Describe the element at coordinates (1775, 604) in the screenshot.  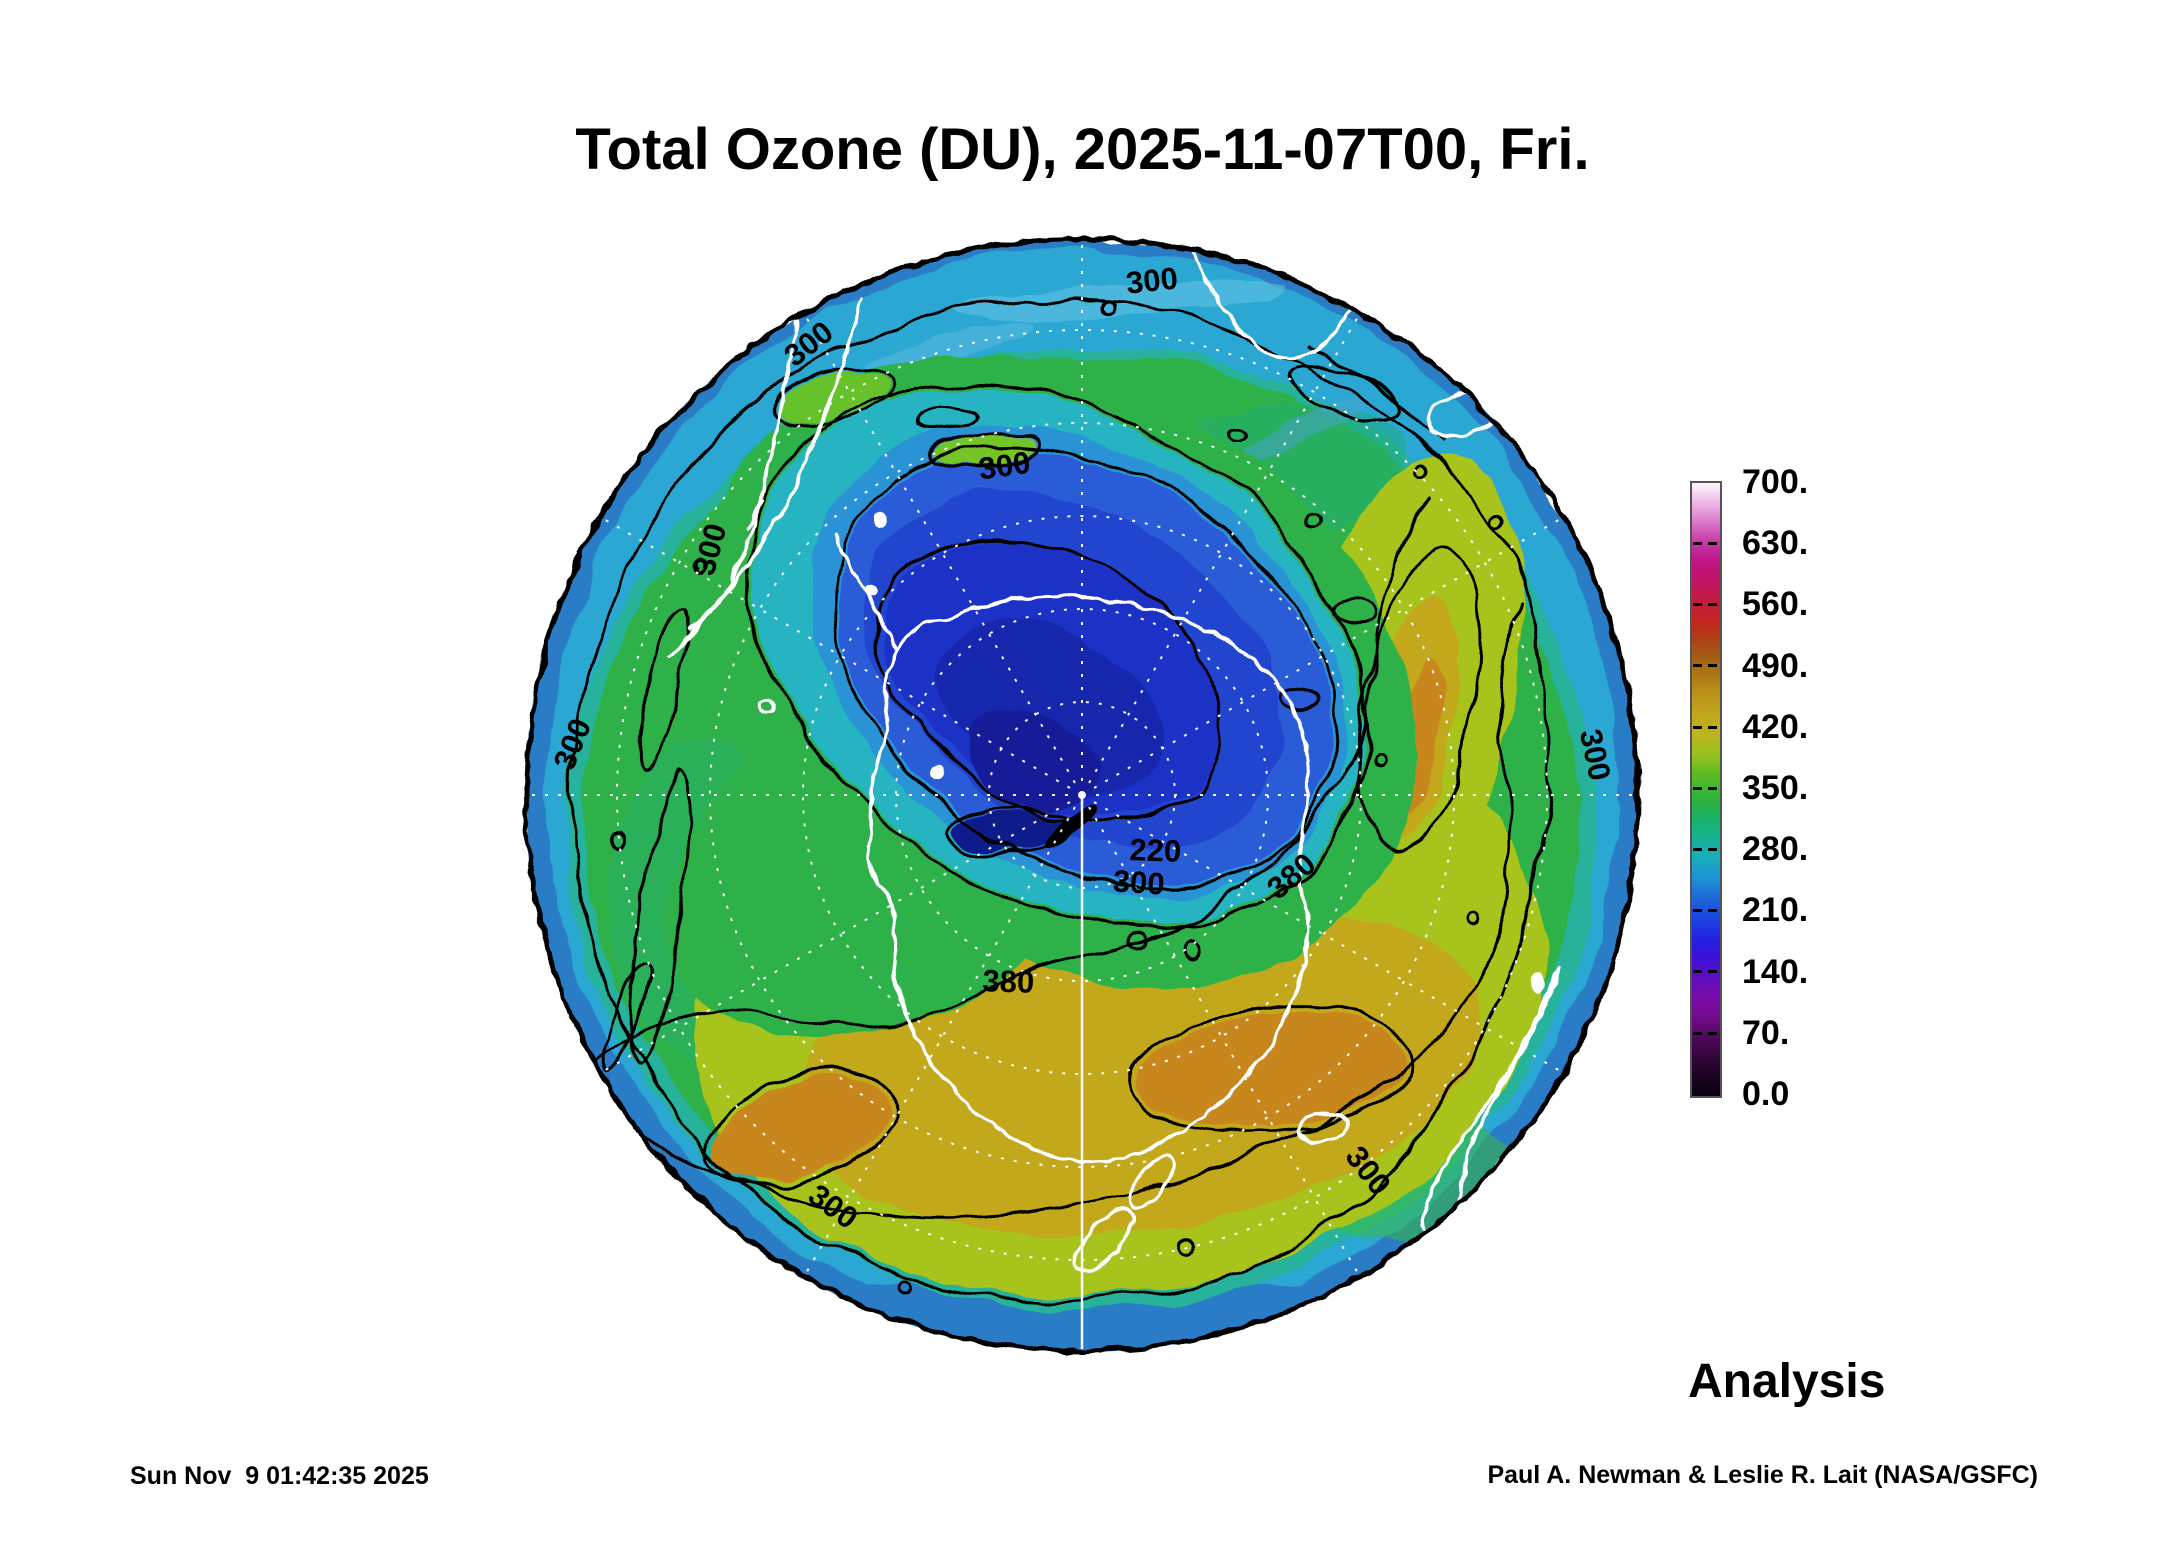
I see `colorbar-label: 560.` at that location.